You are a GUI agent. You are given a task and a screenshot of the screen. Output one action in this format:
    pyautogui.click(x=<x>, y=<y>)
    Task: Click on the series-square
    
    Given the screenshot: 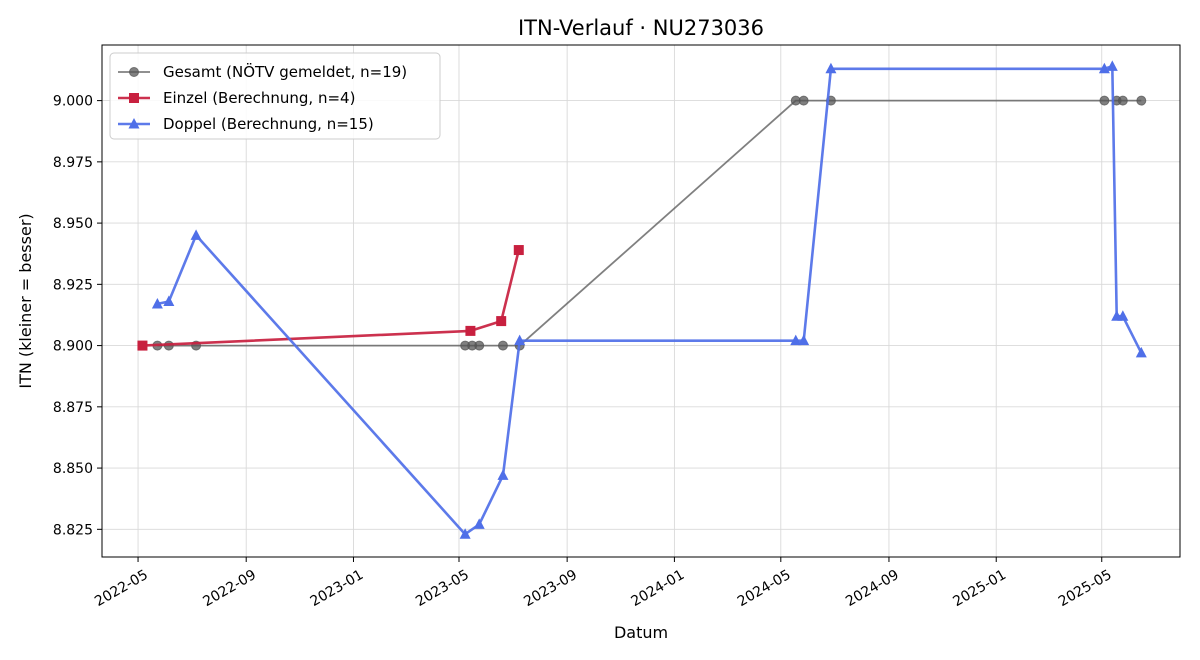 What is the action you would take?
    pyautogui.click(x=330, y=298)
    